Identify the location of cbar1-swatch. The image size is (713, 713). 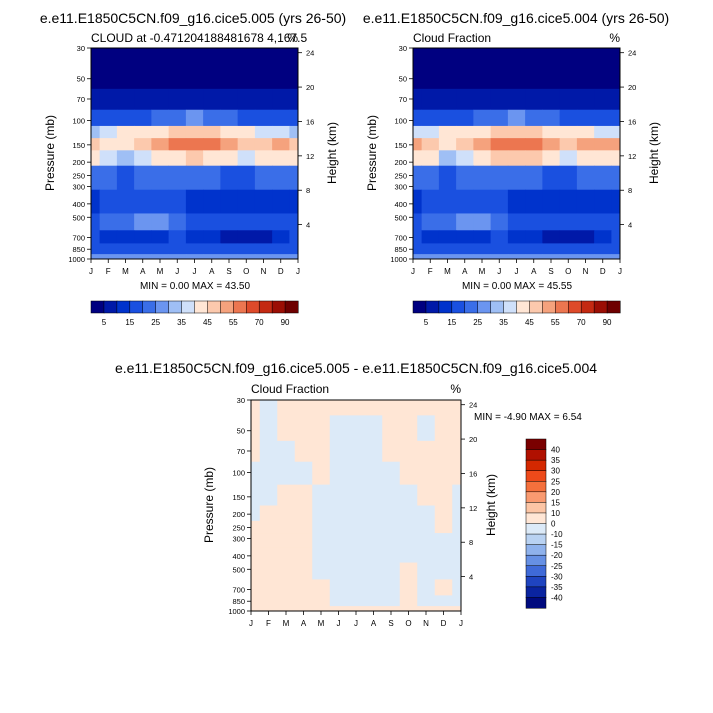
(227, 307).